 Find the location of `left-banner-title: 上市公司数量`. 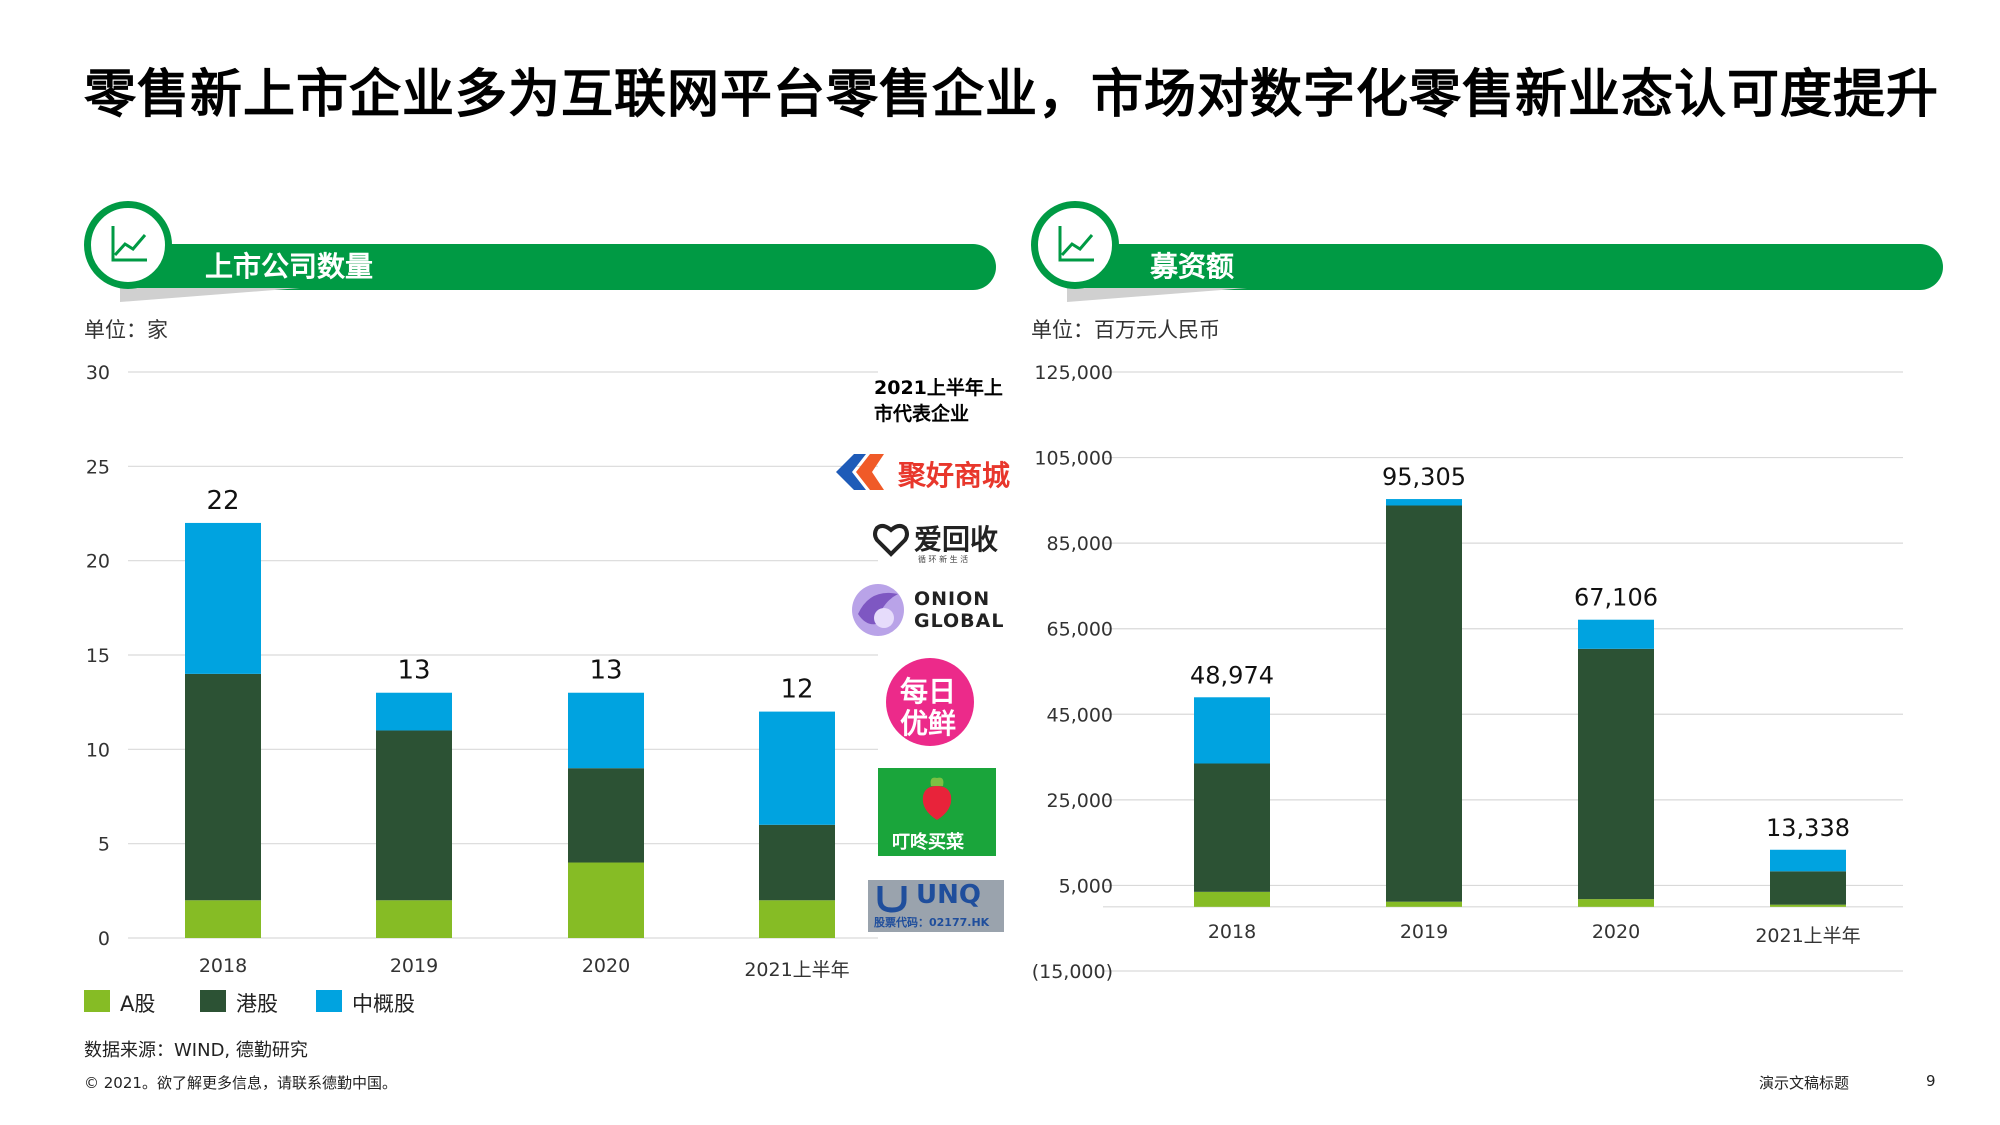

left-banner-title: 上市公司数量 is located at coordinates (289, 266).